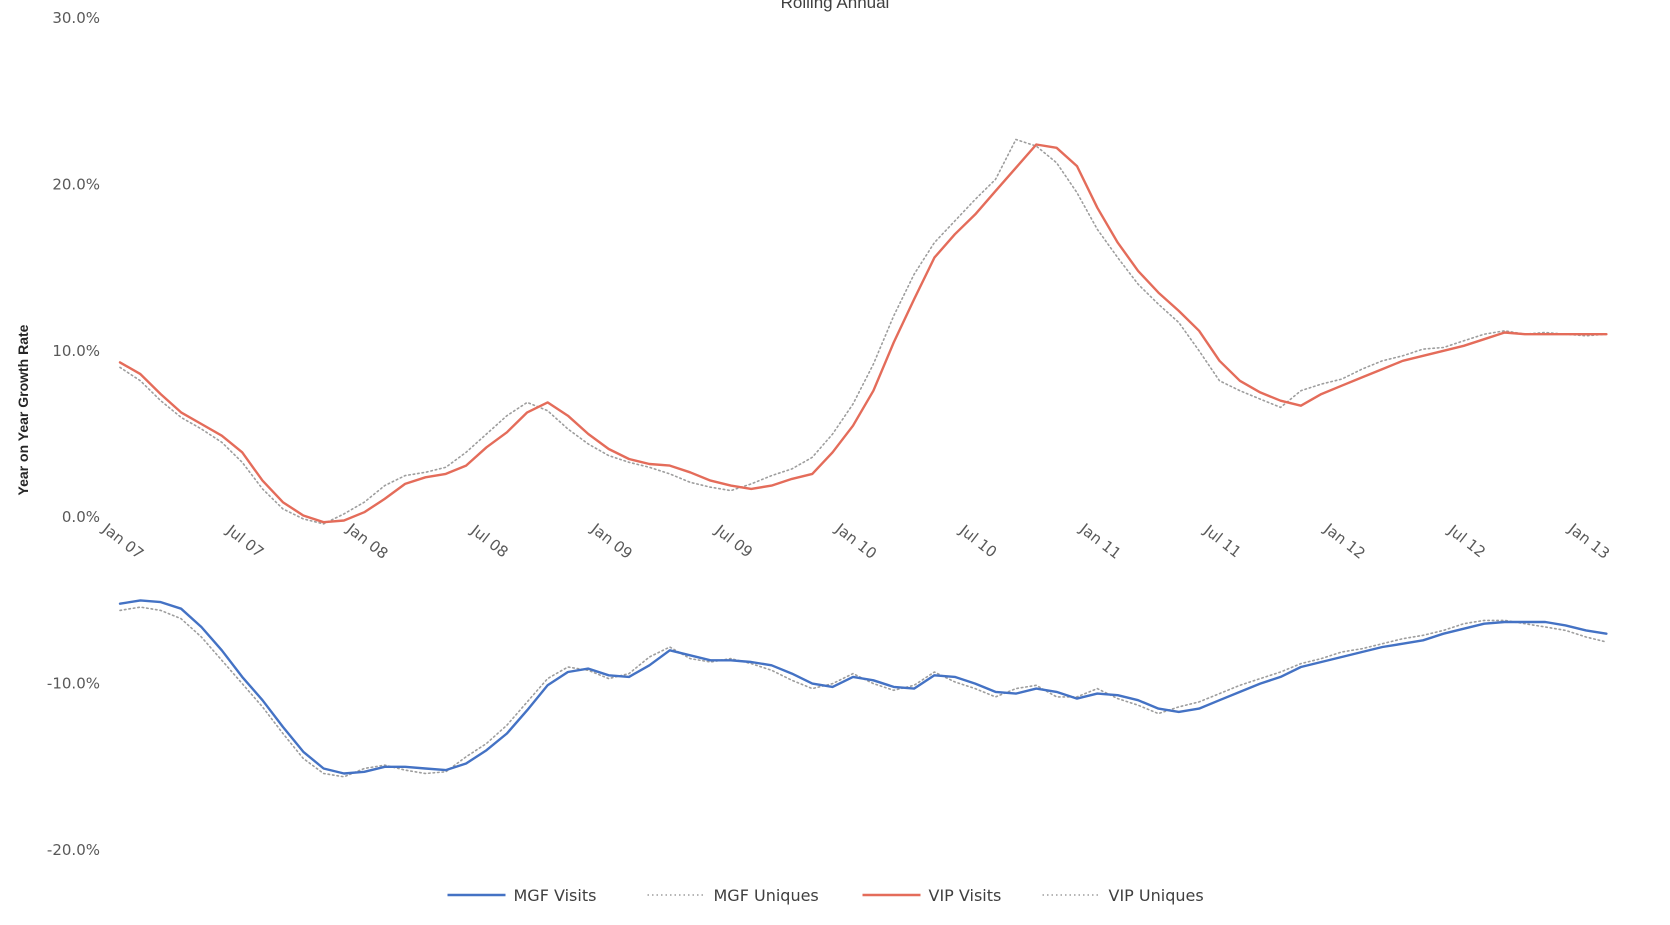 The height and width of the screenshot is (925, 1670). What do you see at coordinates (611, 541) in the screenshot?
I see `x-tick-label: Jan 09` at bounding box center [611, 541].